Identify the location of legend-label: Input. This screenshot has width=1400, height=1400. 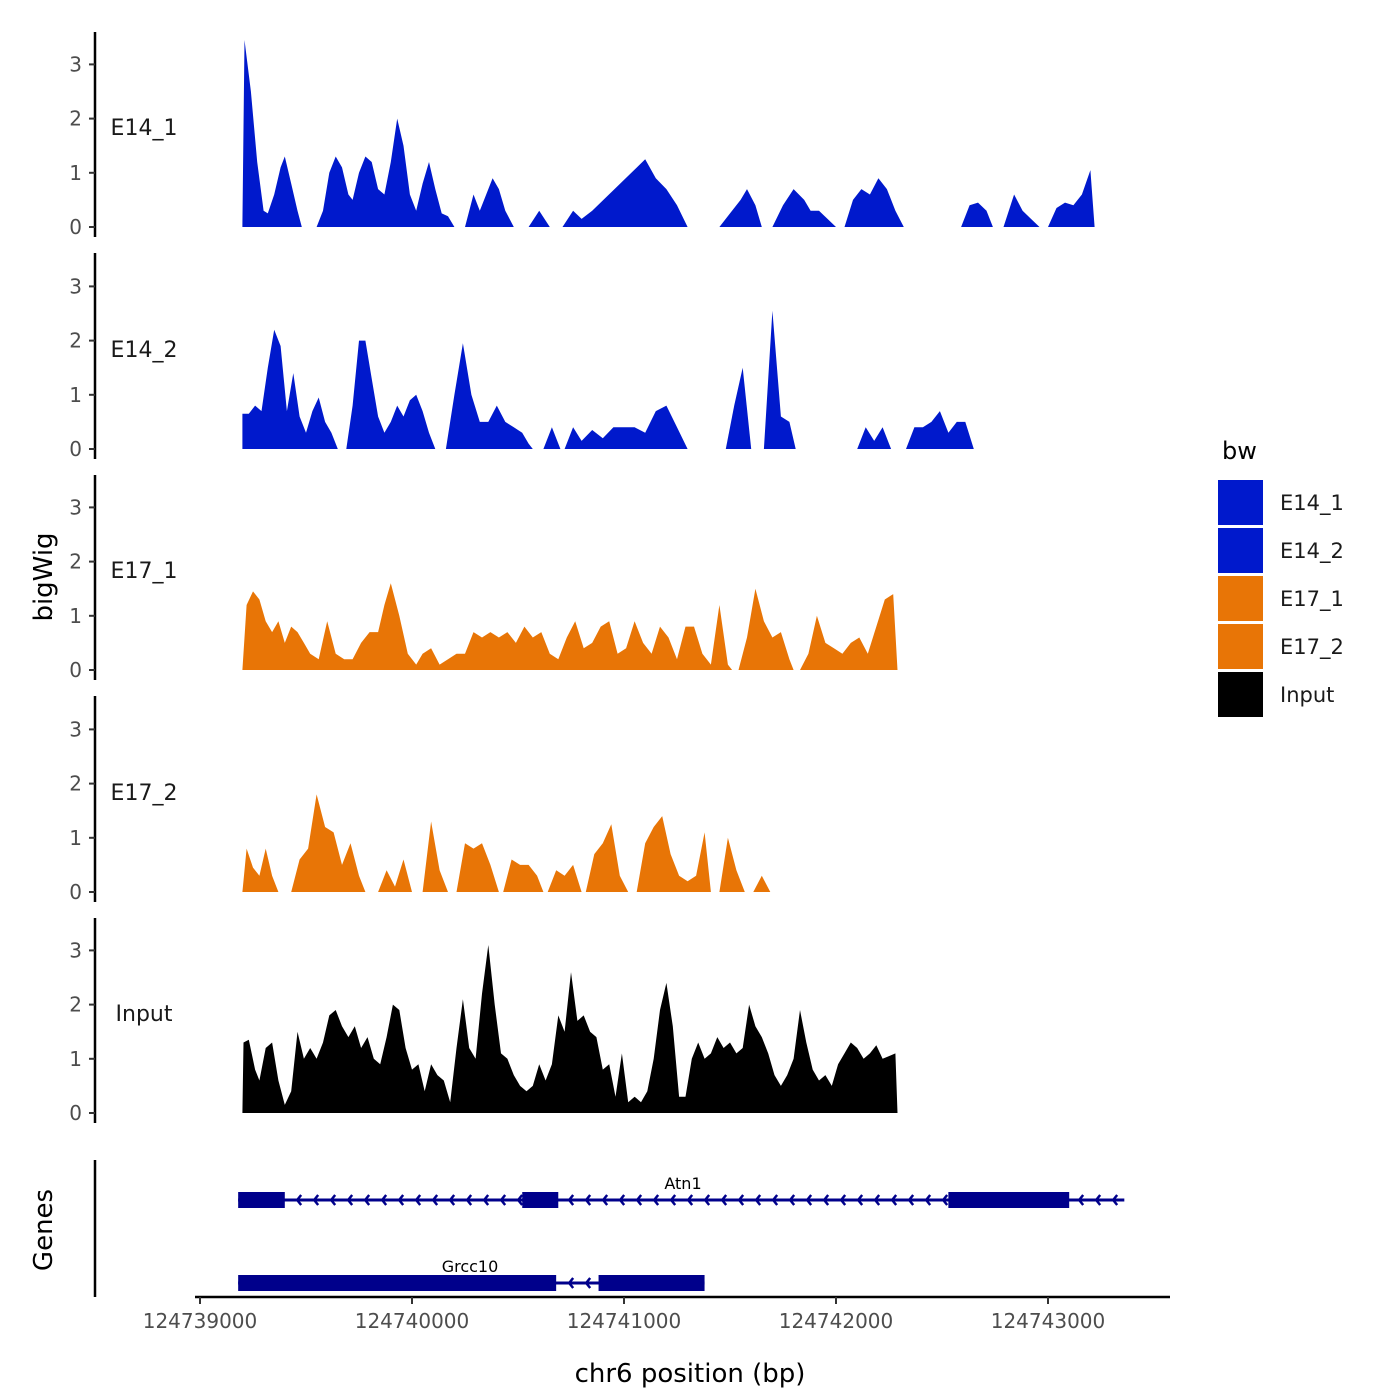
(1307, 695).